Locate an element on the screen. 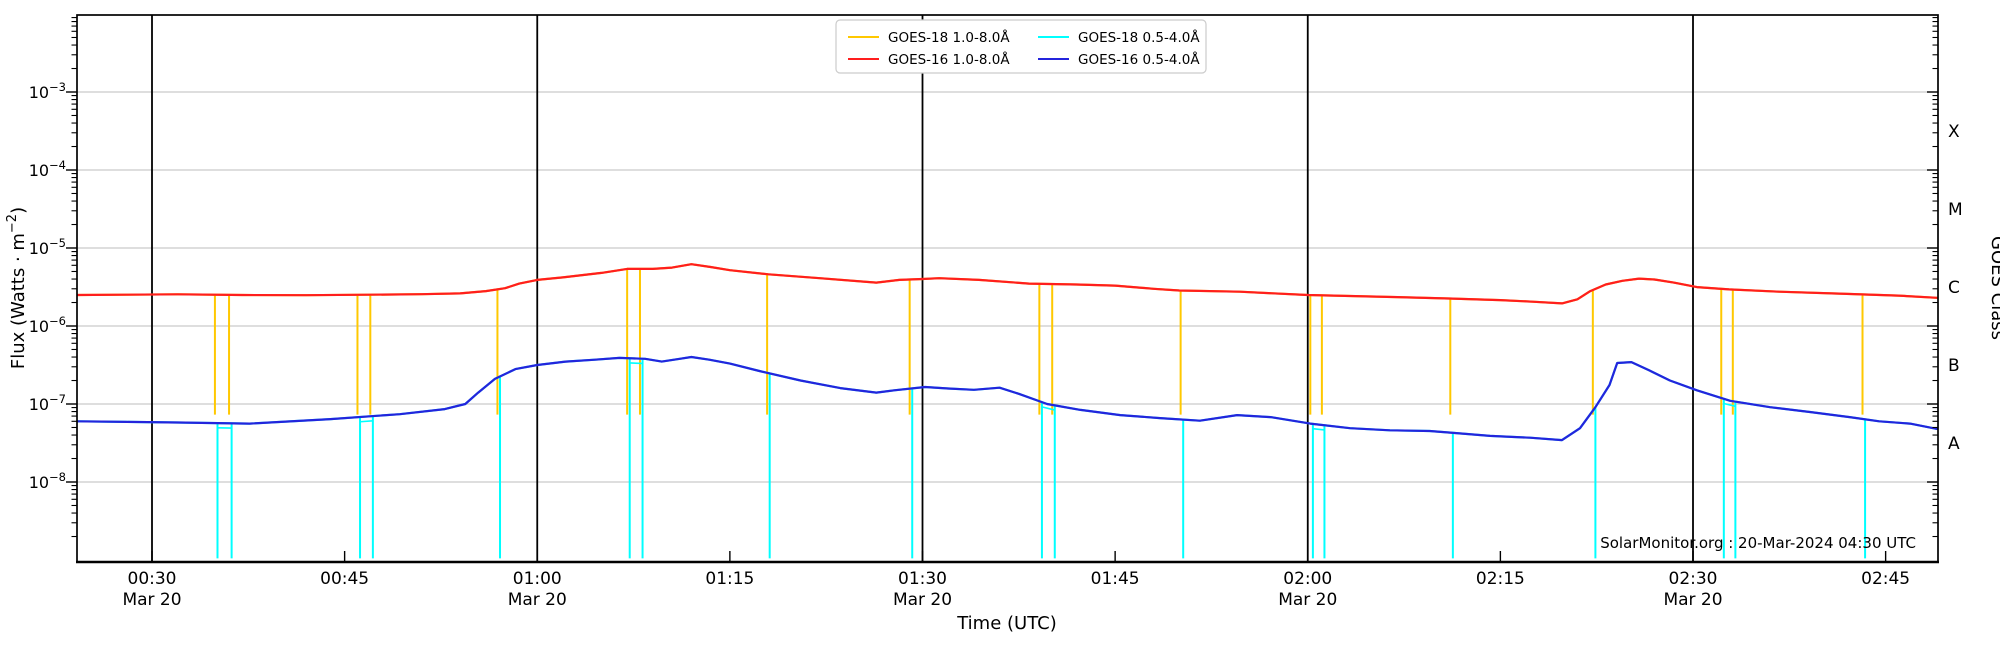 The image size is (2000, 650). right-axis-title: GOES Class is located at coordinates (1993, 288).